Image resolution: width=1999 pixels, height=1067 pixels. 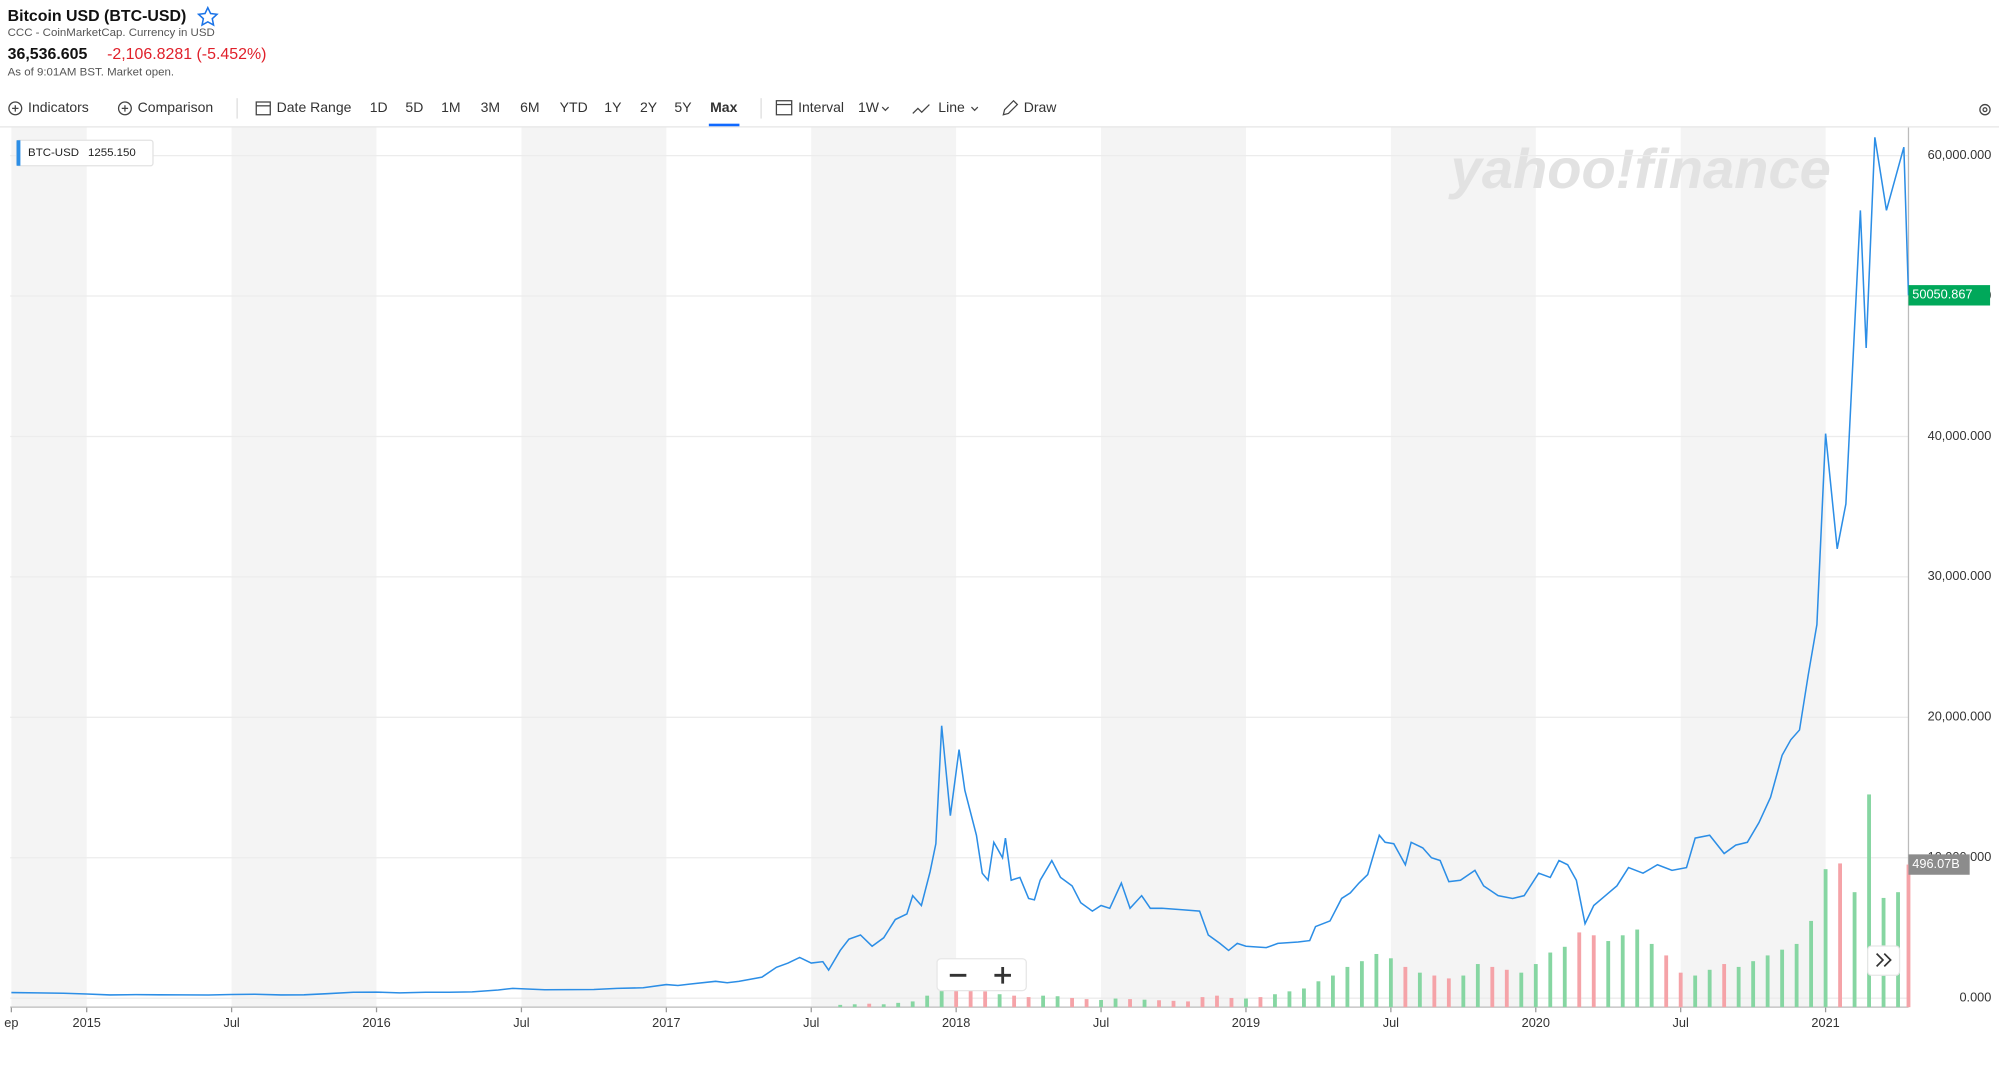 What do you see at coordinates (683, 107) in the screenshot?
I see `range-button: 5Y` at bounding box center [683, 107].